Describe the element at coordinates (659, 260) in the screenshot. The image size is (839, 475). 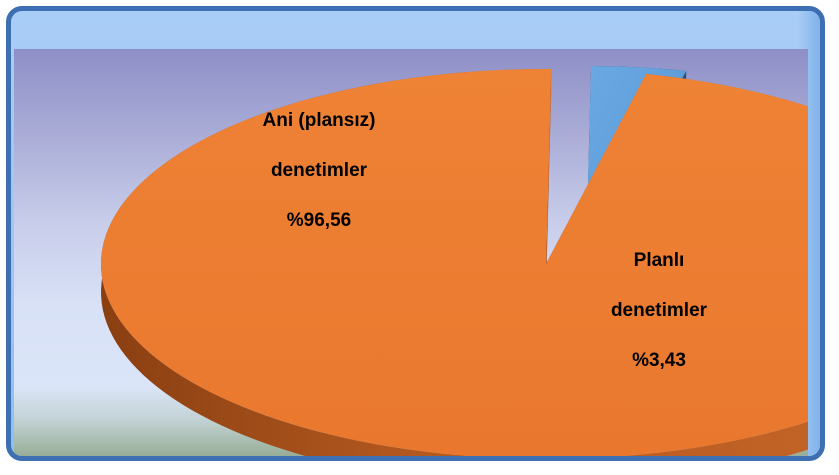
I see `slice-label-planli-line1: Planlı` at that location.